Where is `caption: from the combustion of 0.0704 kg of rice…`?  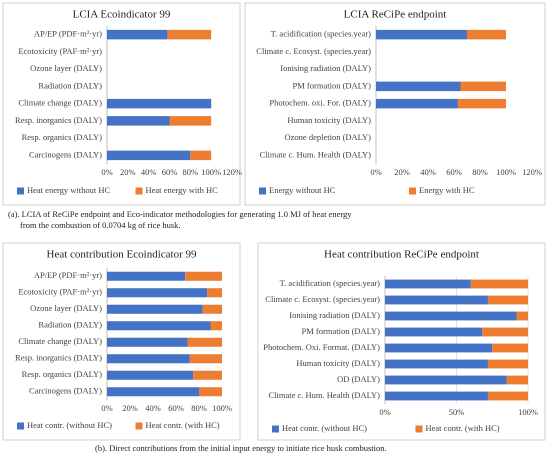
caption: from the combustion of 0.0704 kg of rice… is located at coordinates (100, 225).